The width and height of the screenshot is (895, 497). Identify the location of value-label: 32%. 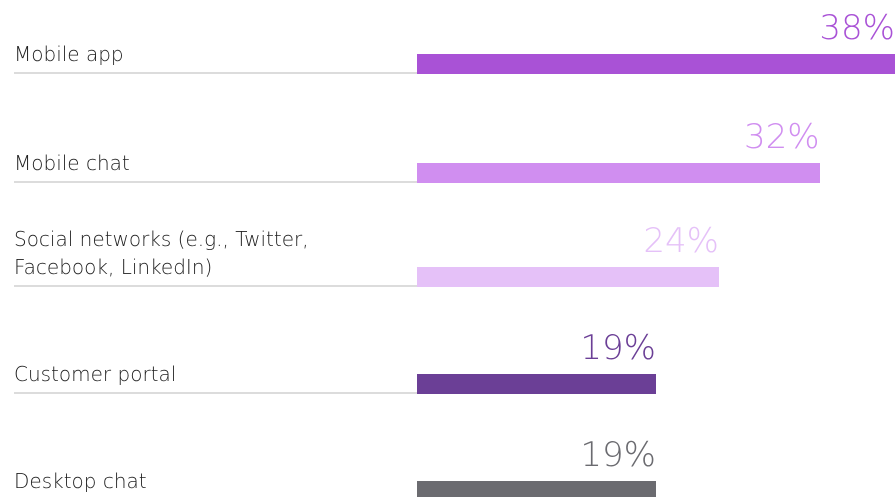
(781, 137).